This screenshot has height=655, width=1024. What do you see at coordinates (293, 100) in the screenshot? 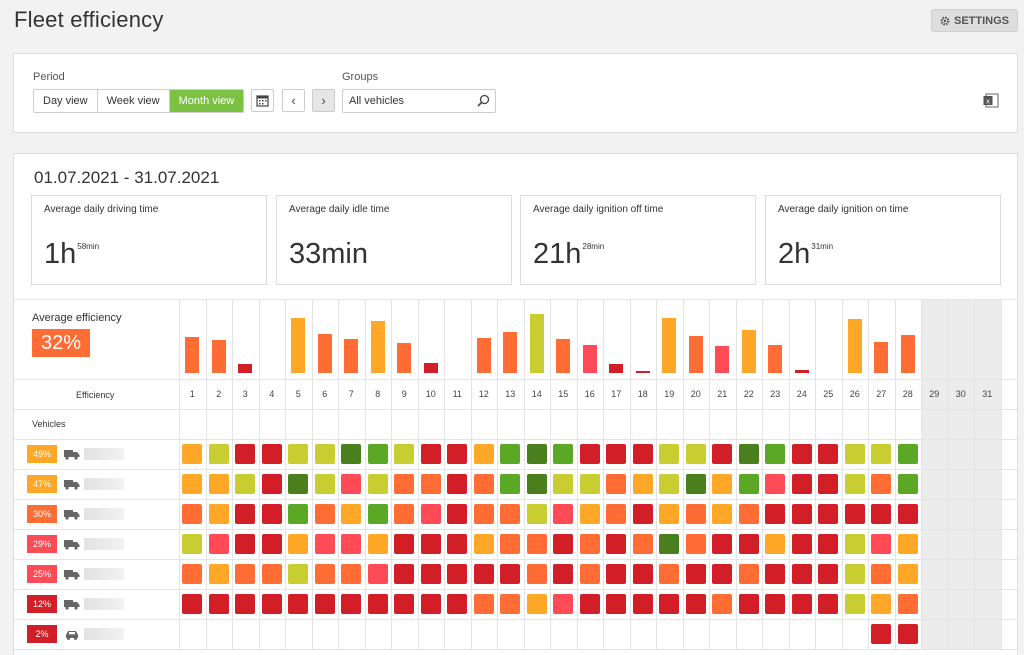
I see `prev-period-button: ‹` at bounding box center [293, 100].